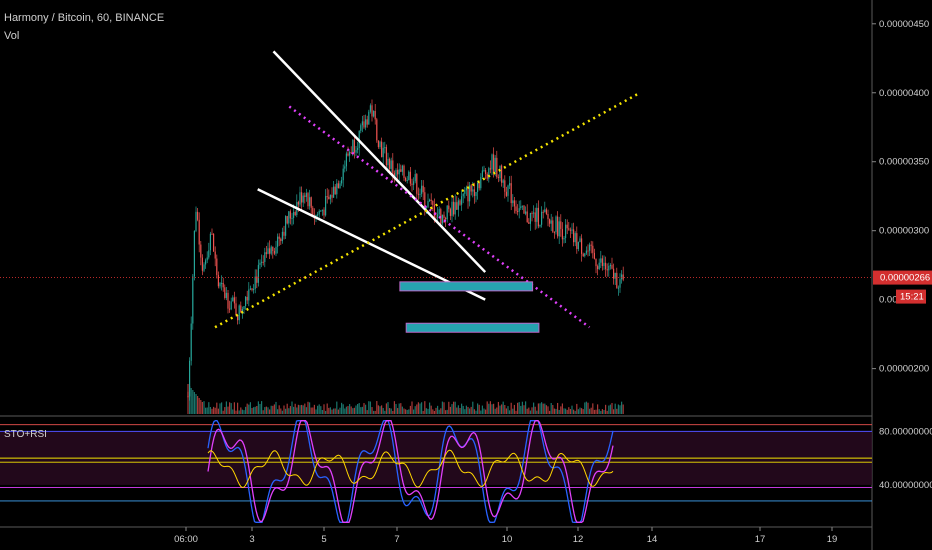 The image size is (932, 550). Describe the element at coordinates (84, 18) in the screenshot. I see `symbol-legend: Harmony / Bitcoin, 60, BINANCE` at that location.